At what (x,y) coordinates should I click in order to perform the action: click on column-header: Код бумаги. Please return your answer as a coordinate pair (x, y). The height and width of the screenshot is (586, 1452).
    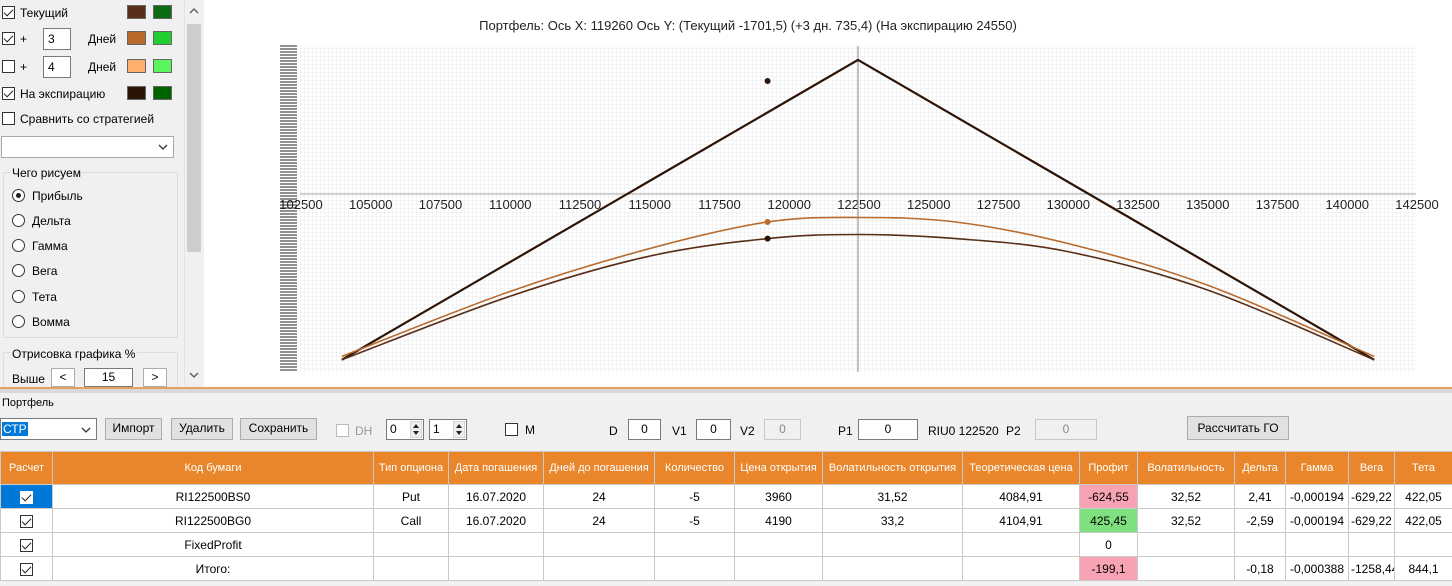
    Looking at the image, I should click on (213, 468).